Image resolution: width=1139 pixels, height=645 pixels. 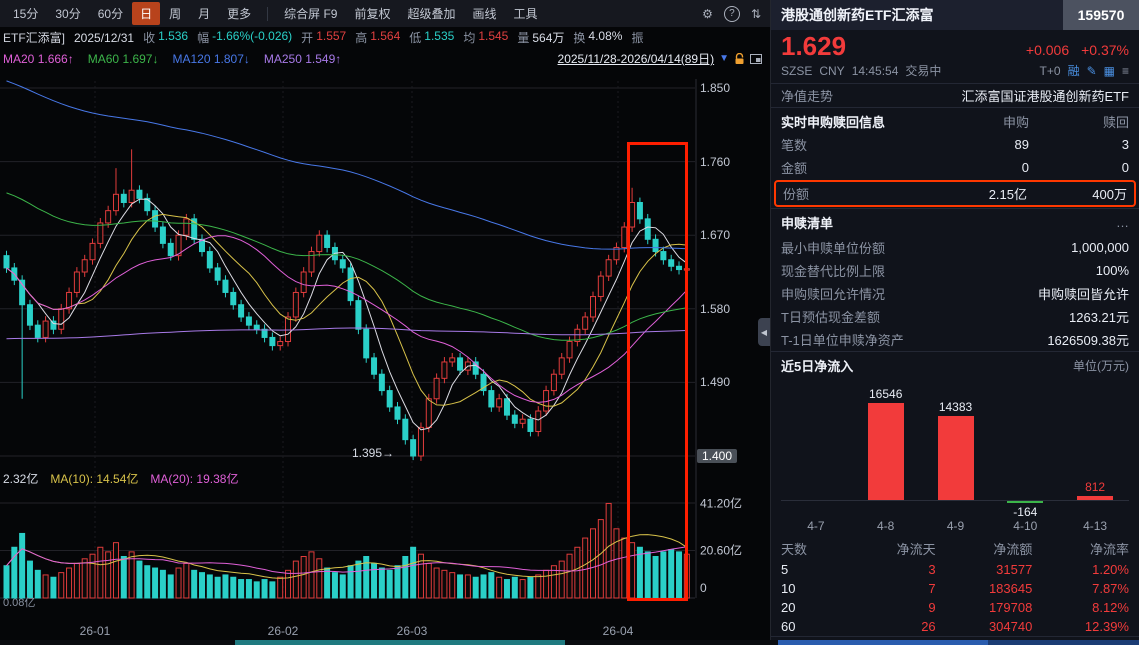 I want to click on row-creation-redemption-status: 申购赎回允许情况 申购赎回皆允许, so click(x=955, y=294).